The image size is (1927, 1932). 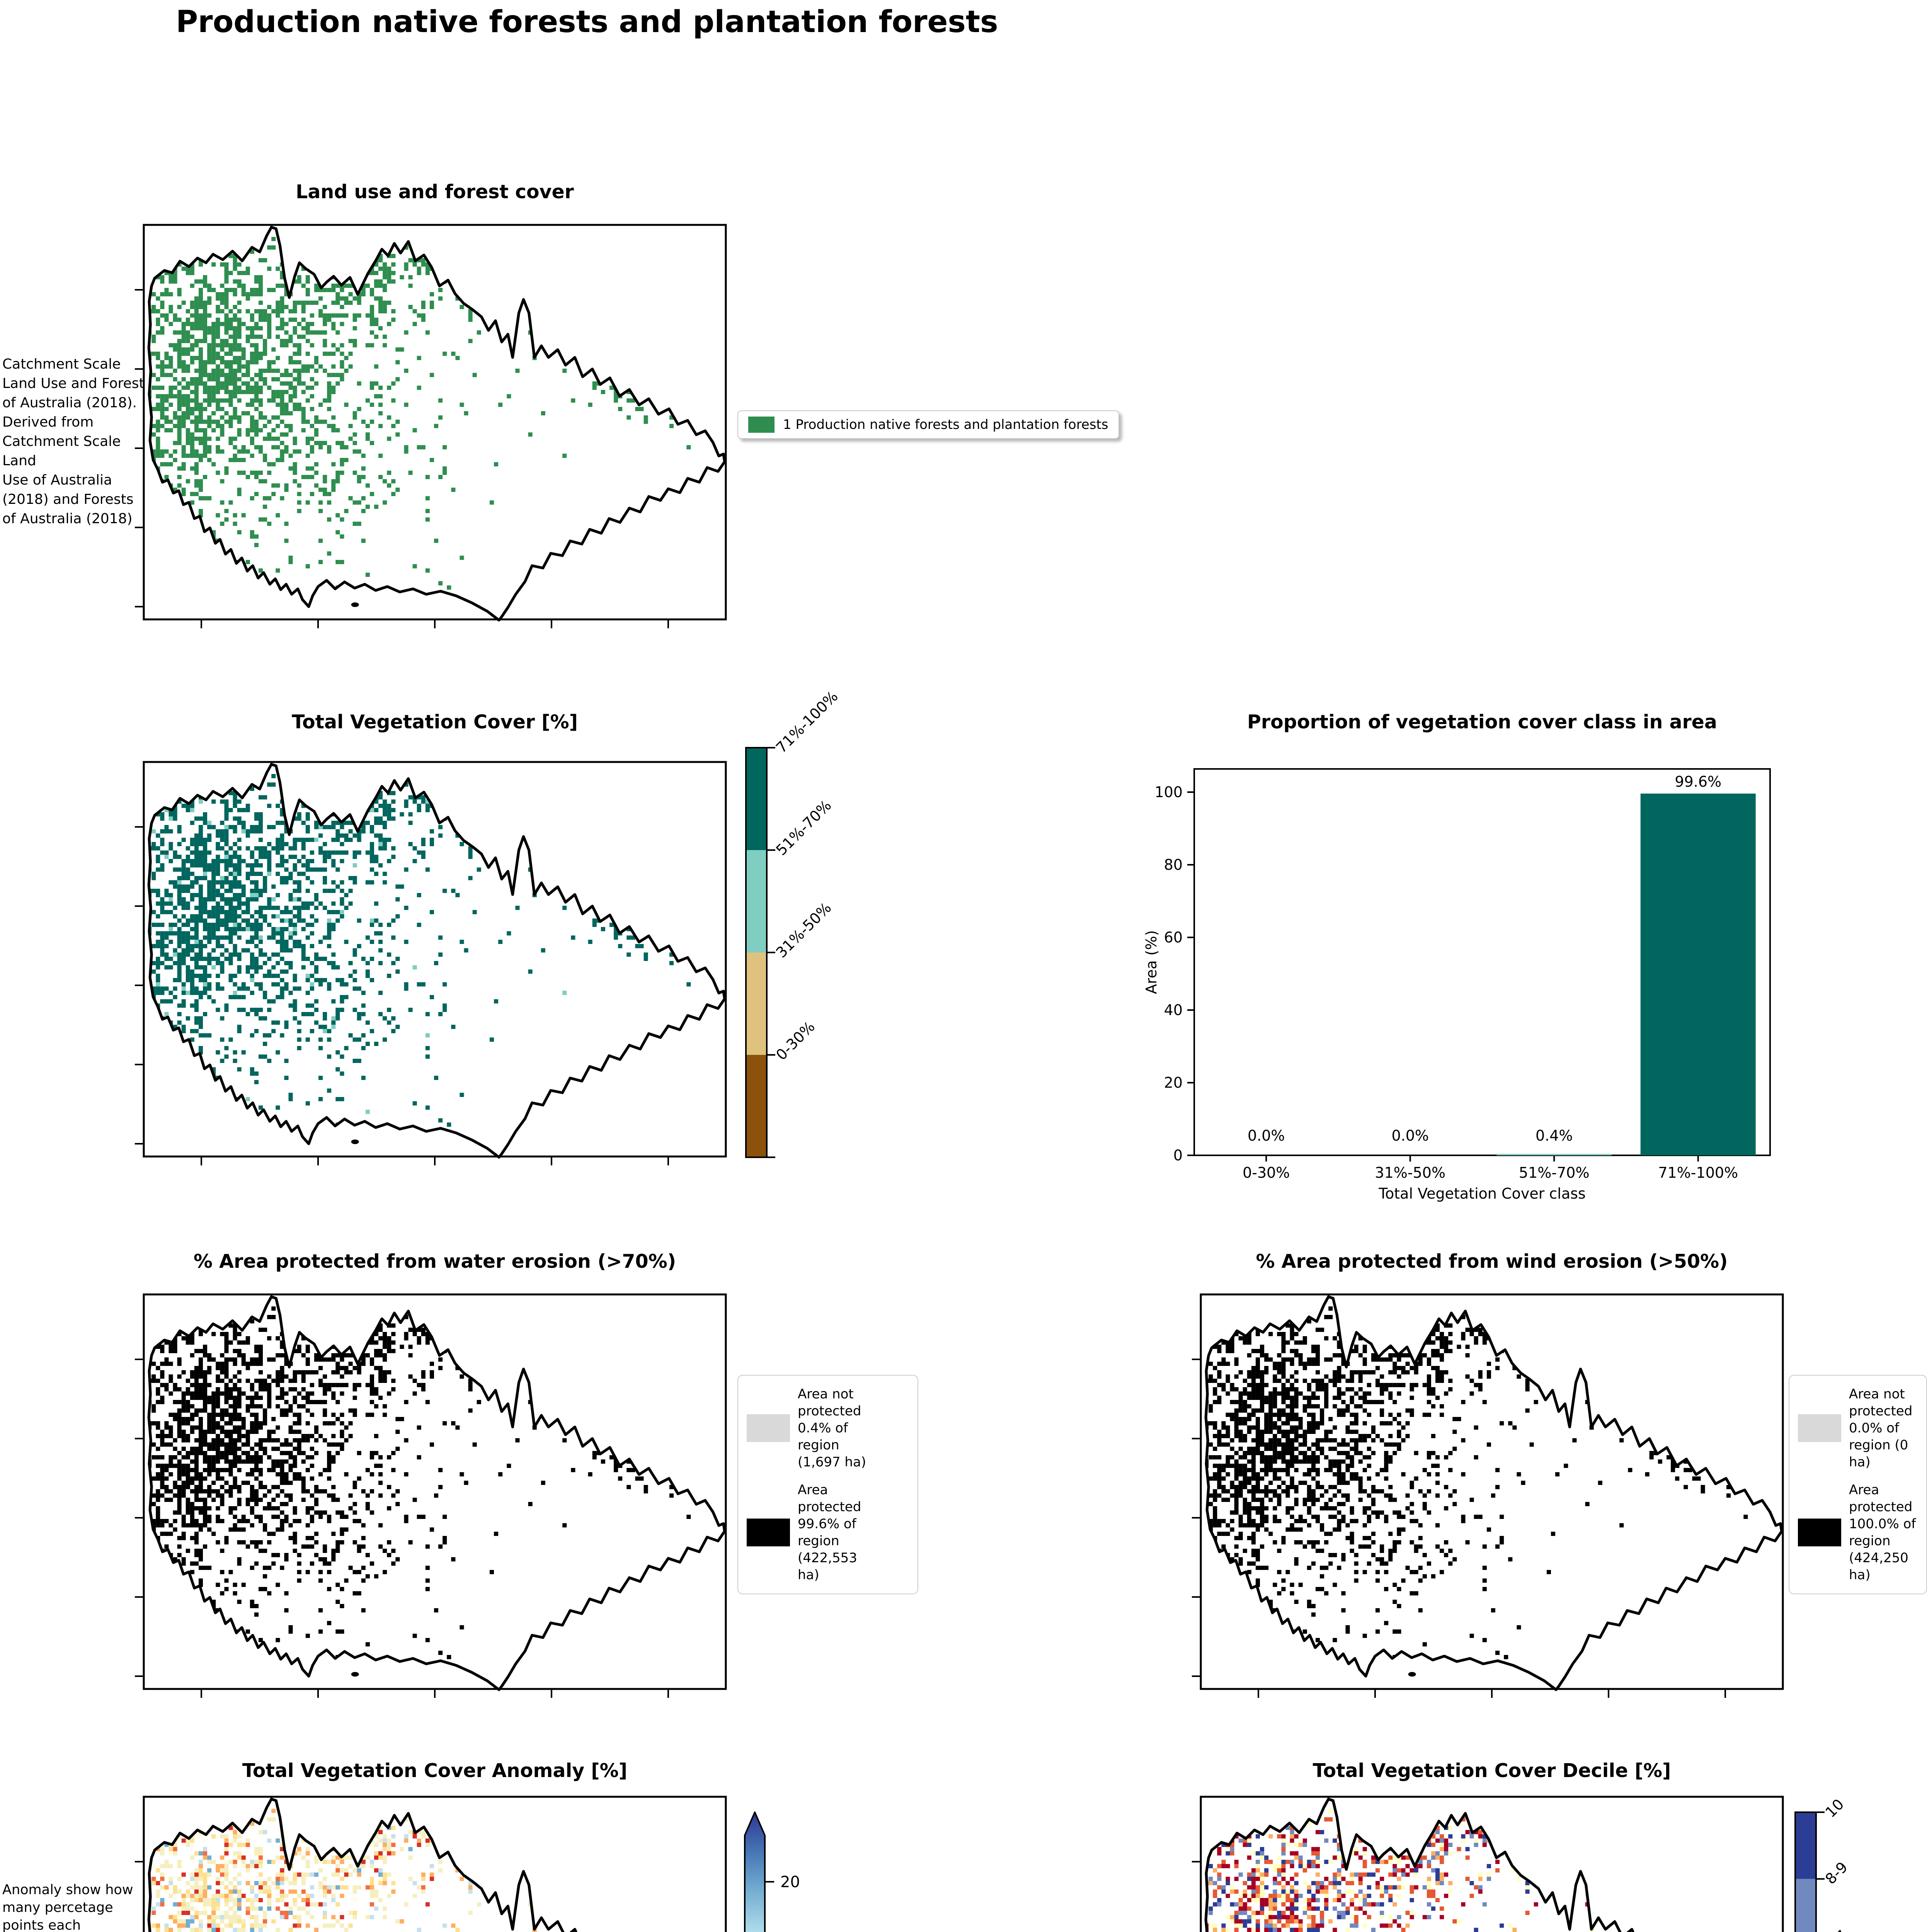 I want to click on legend-item-not-protected: Area not protected 0.0% of region (0 ha), so click(x=1858, y=1428).